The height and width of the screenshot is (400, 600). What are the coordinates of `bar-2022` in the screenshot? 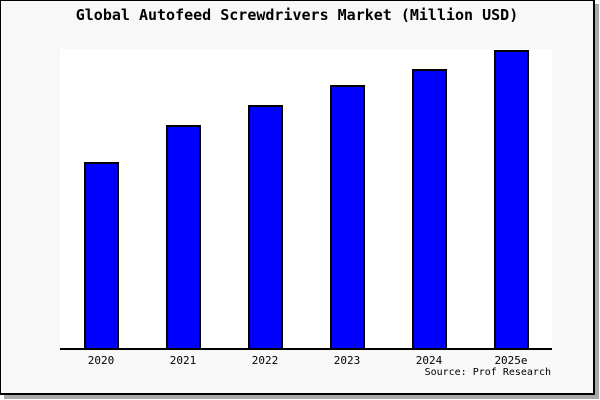 It's located at (265, 226).